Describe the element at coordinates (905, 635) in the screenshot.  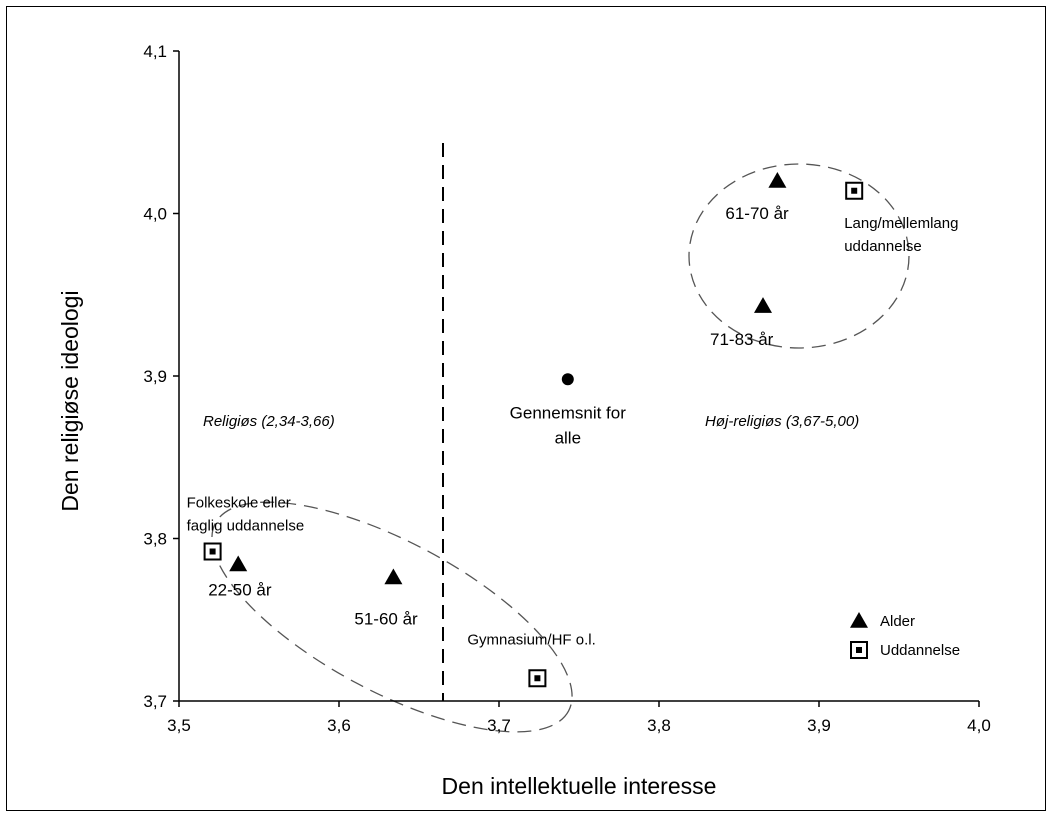
I see `legend: Alder Uddannelse` at that location.